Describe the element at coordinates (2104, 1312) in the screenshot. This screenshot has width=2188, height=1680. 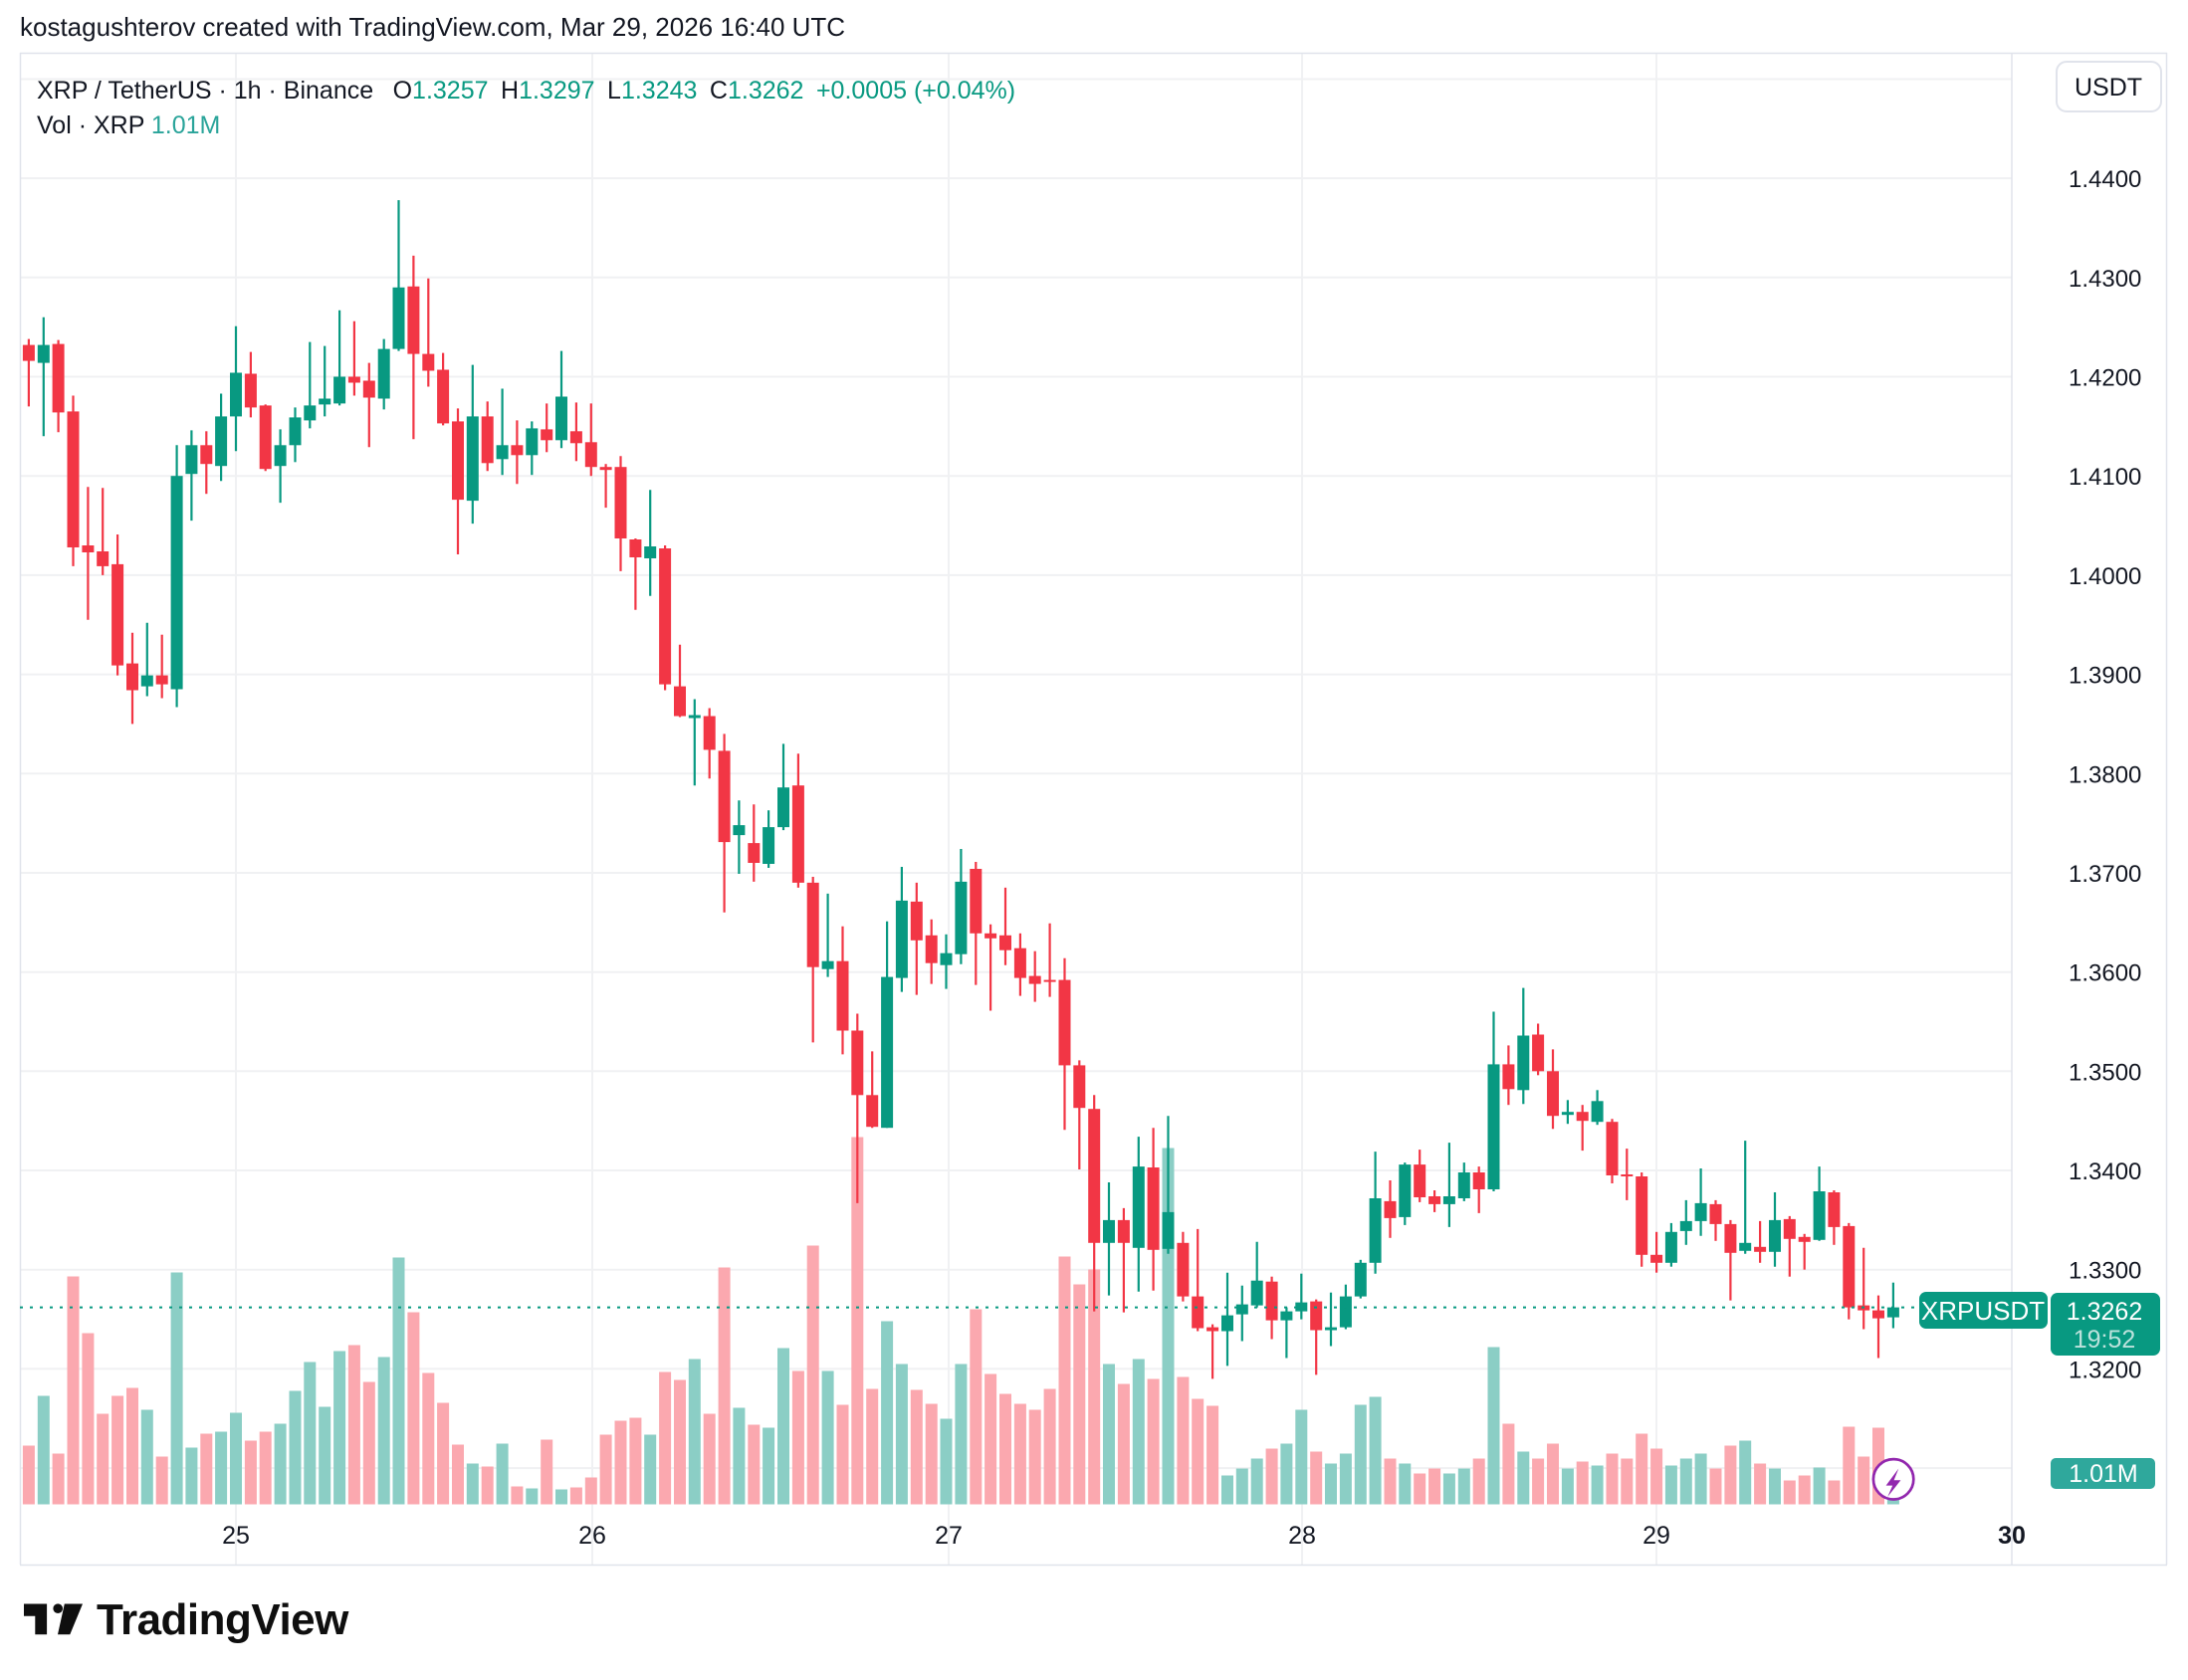
I see `svg-text: 1.3262` at that location.